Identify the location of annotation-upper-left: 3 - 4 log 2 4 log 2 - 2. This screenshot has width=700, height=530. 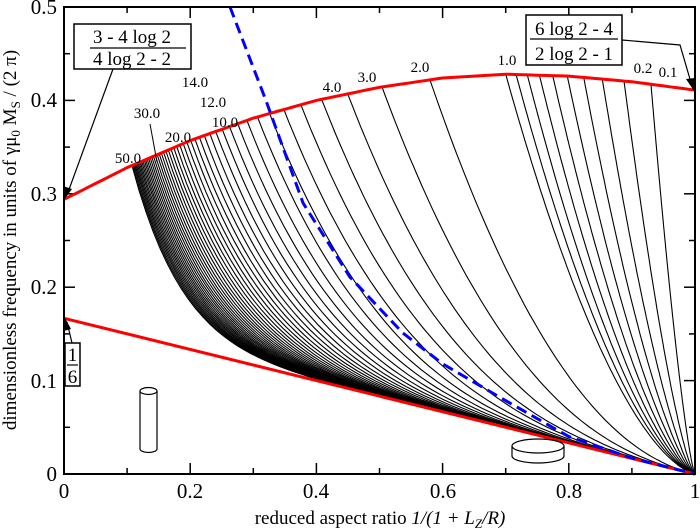
(127, 111).